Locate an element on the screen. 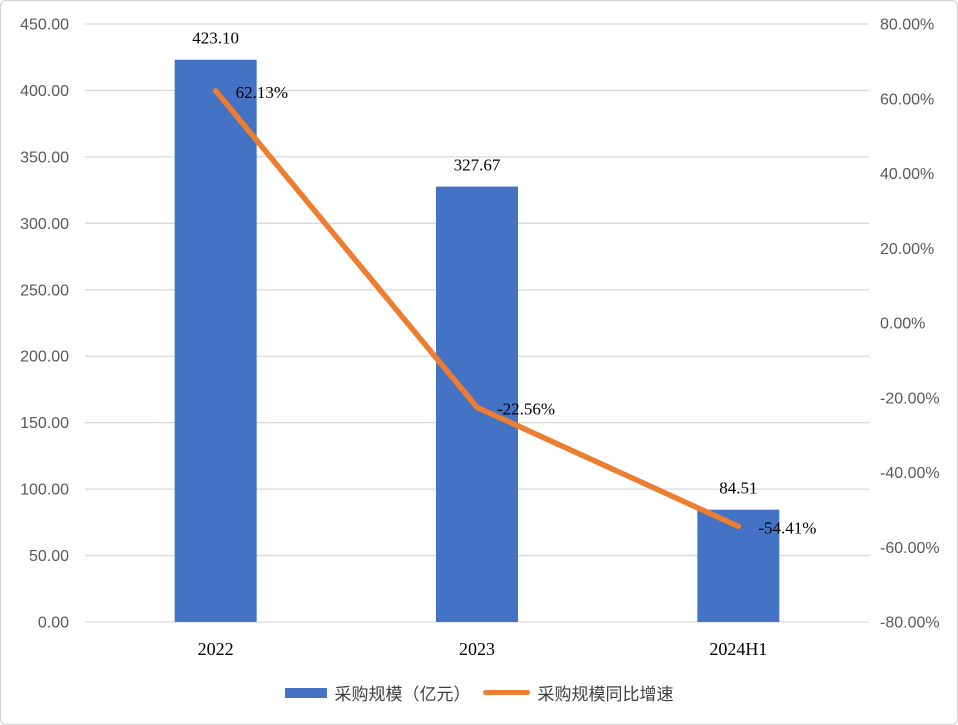 This screenshot has height=725, width=958. bar-series-swatch-icon is located at coordinates (305, 692).